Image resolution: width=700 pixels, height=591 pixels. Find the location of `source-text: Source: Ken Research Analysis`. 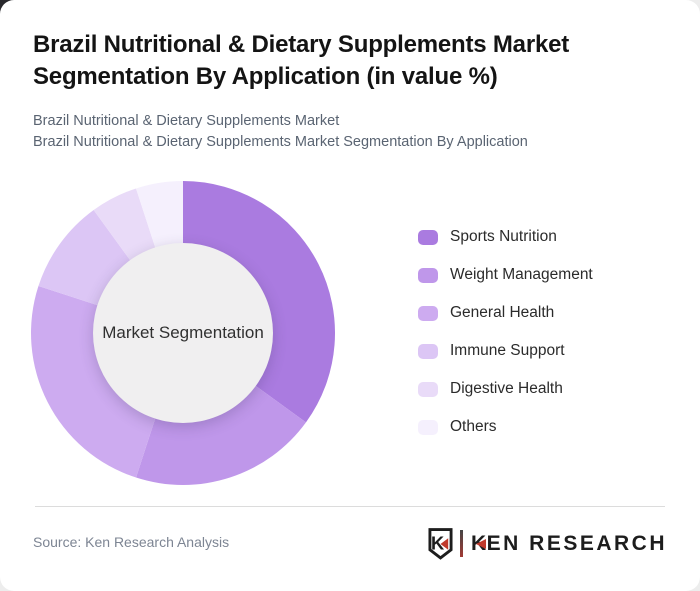

source-text: Source: Ken Research Analysis is located at coordinates (131, 542).